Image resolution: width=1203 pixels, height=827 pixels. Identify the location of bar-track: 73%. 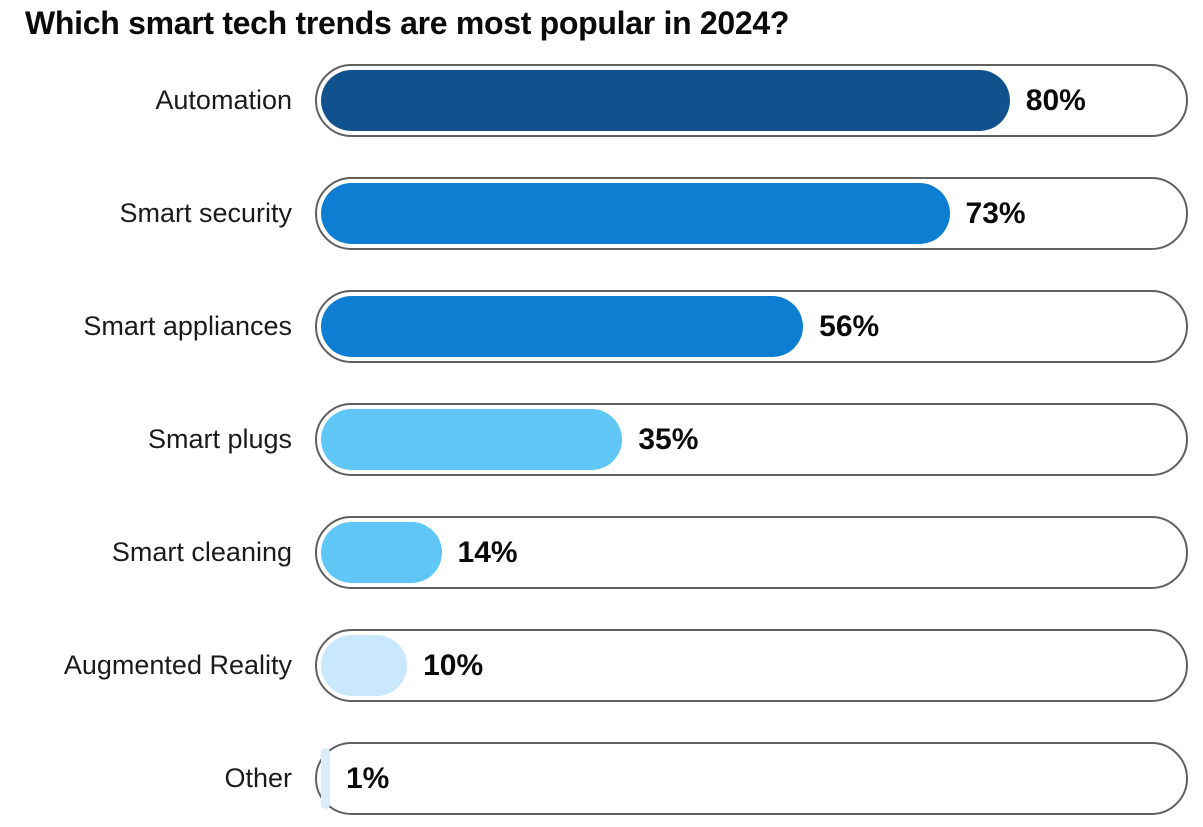
(751, 213).